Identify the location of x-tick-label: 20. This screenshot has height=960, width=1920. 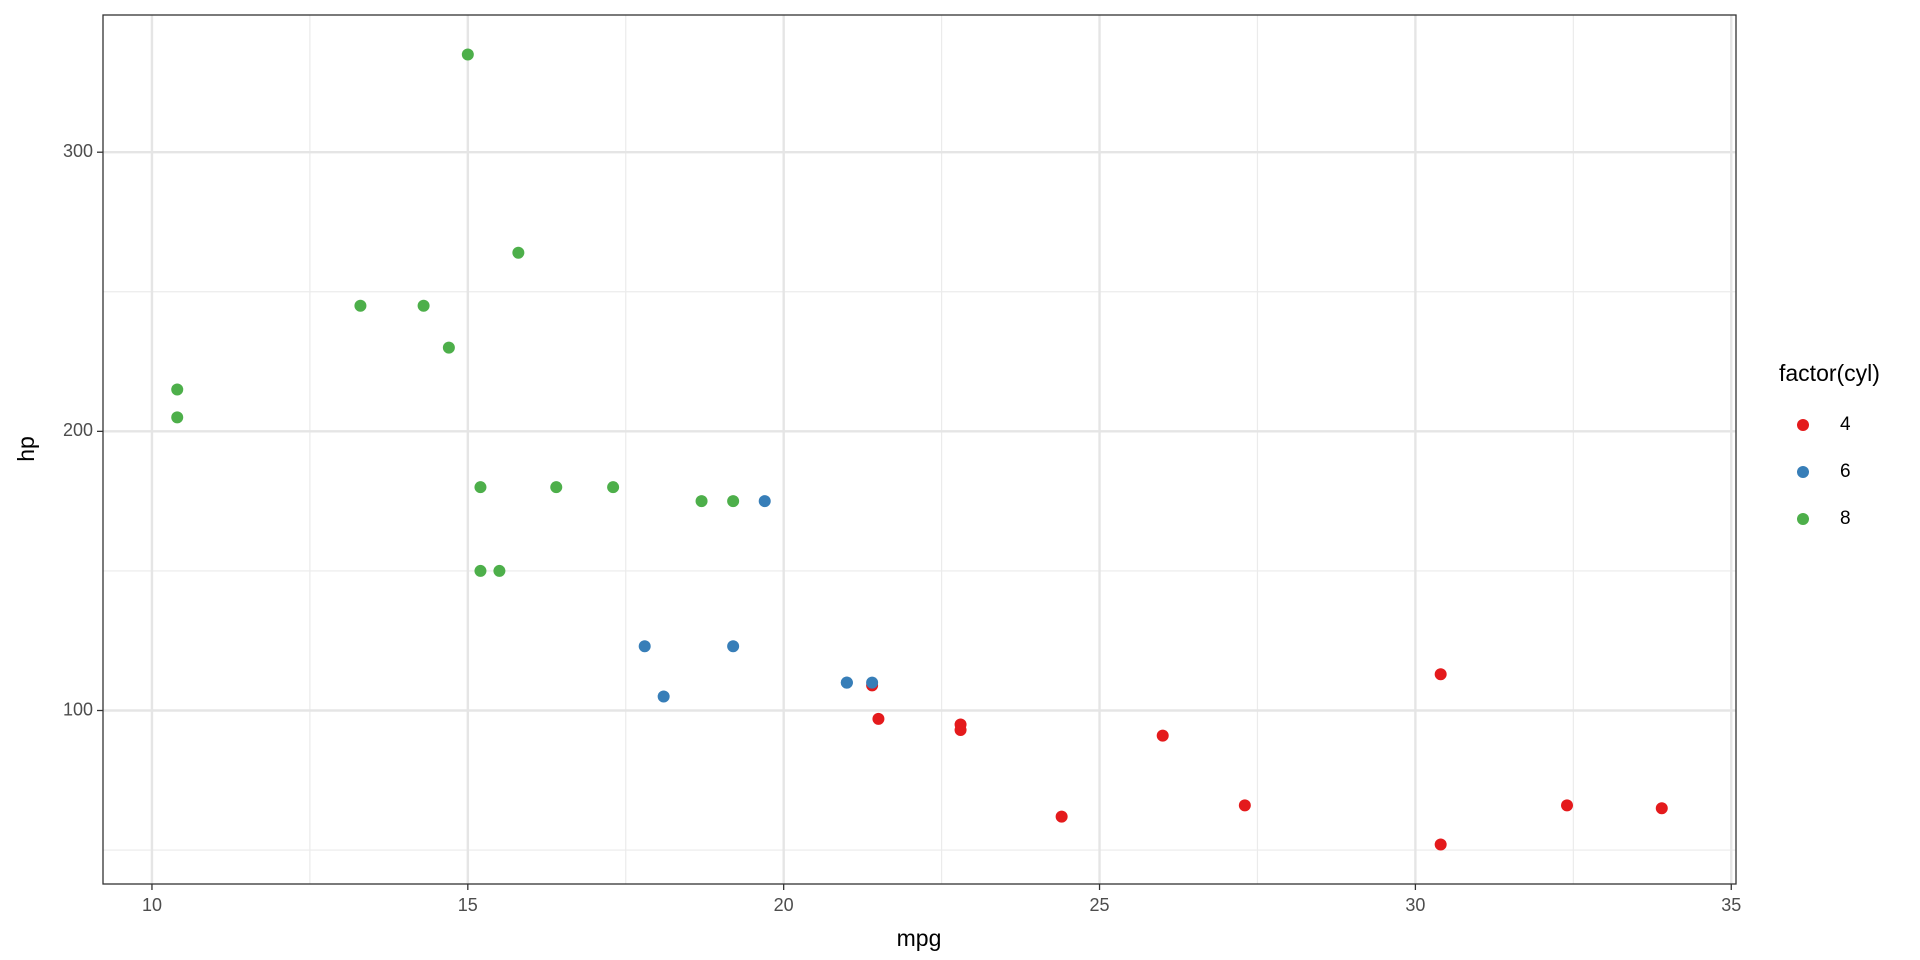
(784, 905).